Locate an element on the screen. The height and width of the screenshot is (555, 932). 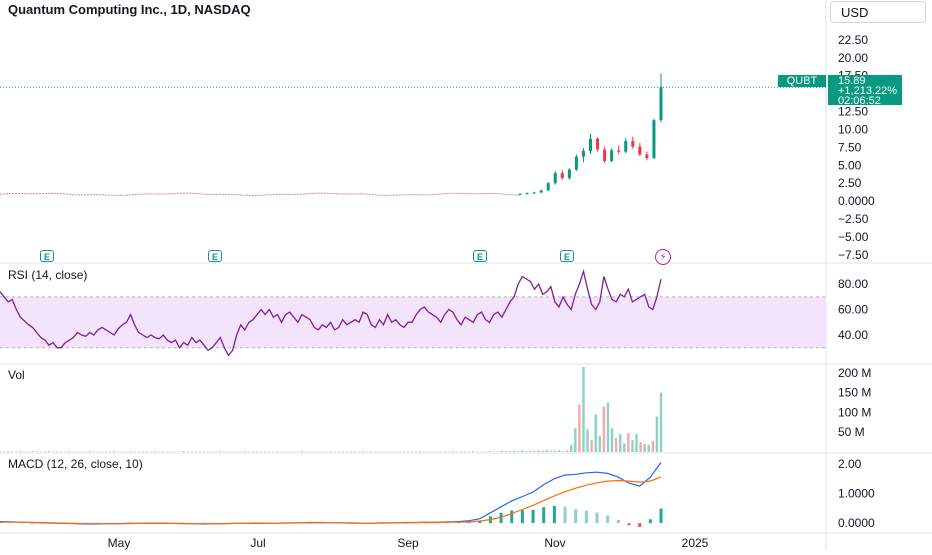
symbol-price-label: QUBT is located at coordinates (802, 81).